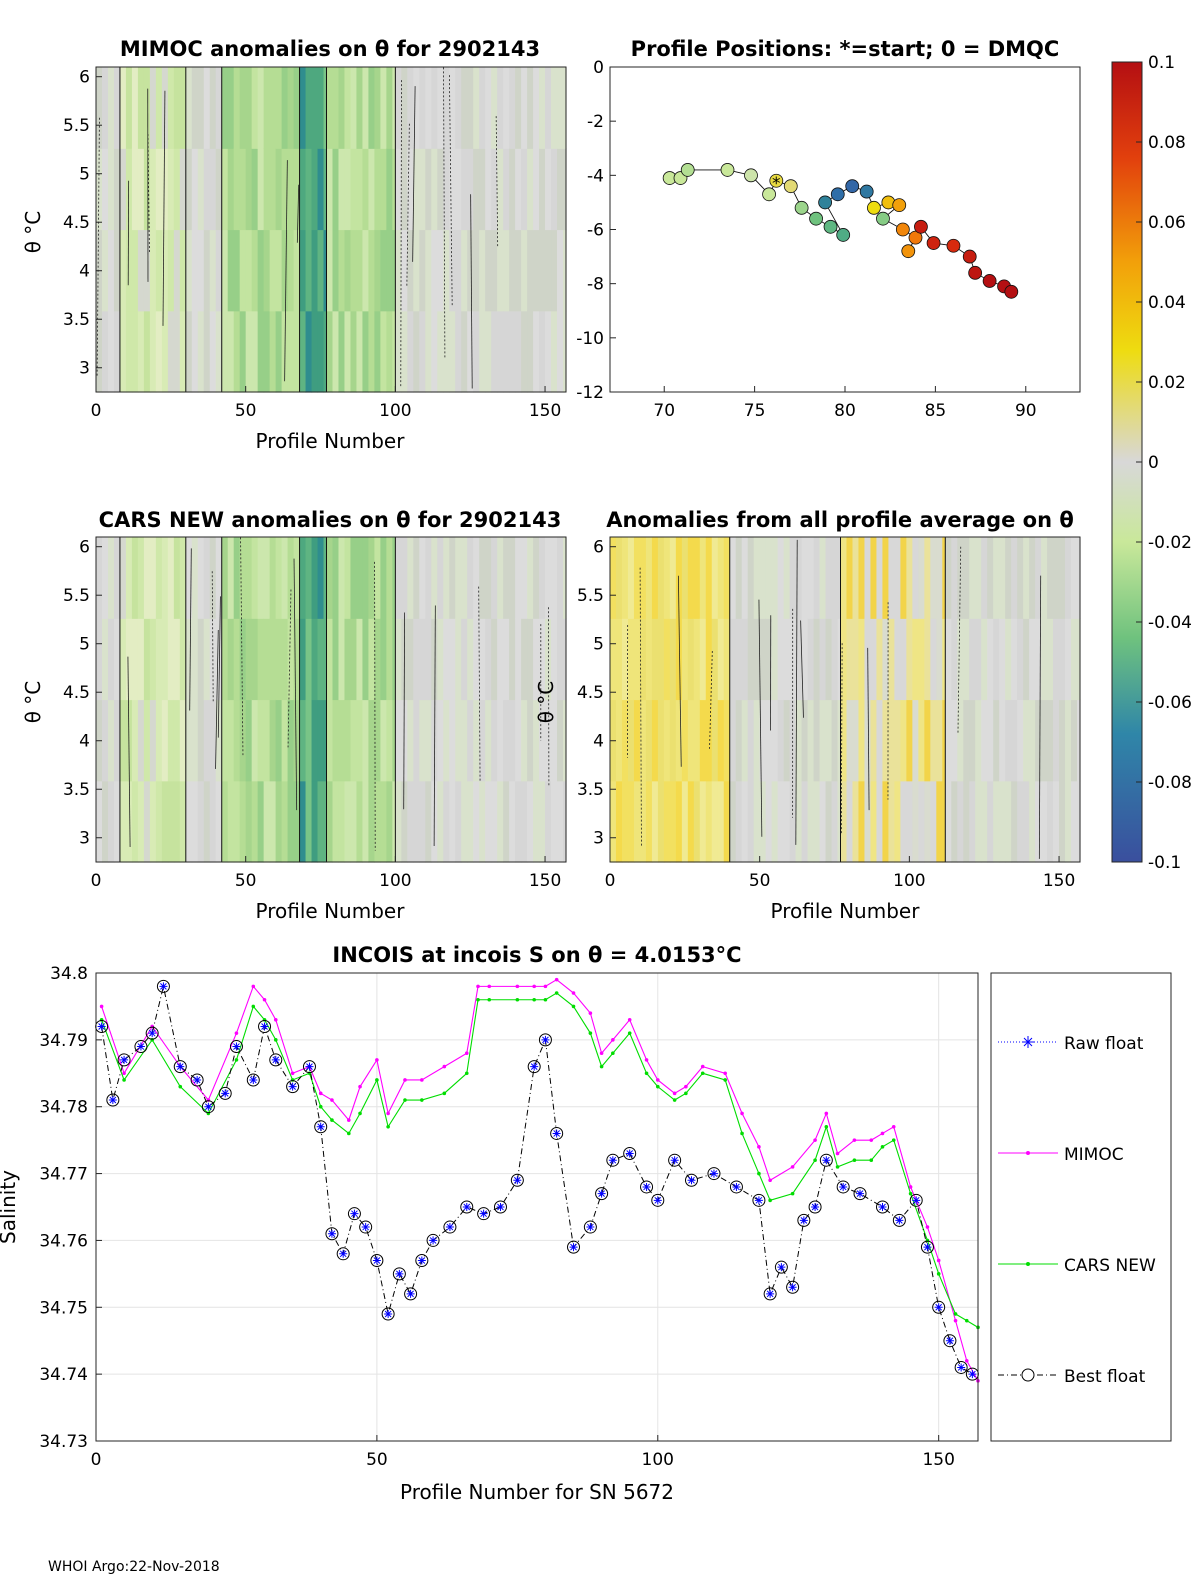 The width and height of the screenshot is (1200, 1575). What do you see at coordinates (936, 411) in the screenshot?
I see `x-tick-label: 85` at bounding box center [936, 411].